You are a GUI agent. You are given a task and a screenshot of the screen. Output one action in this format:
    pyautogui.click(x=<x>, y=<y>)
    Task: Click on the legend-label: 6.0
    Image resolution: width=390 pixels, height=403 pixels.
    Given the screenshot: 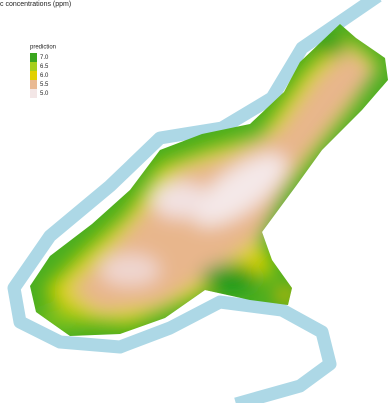 What is the action you would take?
    pyautogui.click(x=44, y=76)
    